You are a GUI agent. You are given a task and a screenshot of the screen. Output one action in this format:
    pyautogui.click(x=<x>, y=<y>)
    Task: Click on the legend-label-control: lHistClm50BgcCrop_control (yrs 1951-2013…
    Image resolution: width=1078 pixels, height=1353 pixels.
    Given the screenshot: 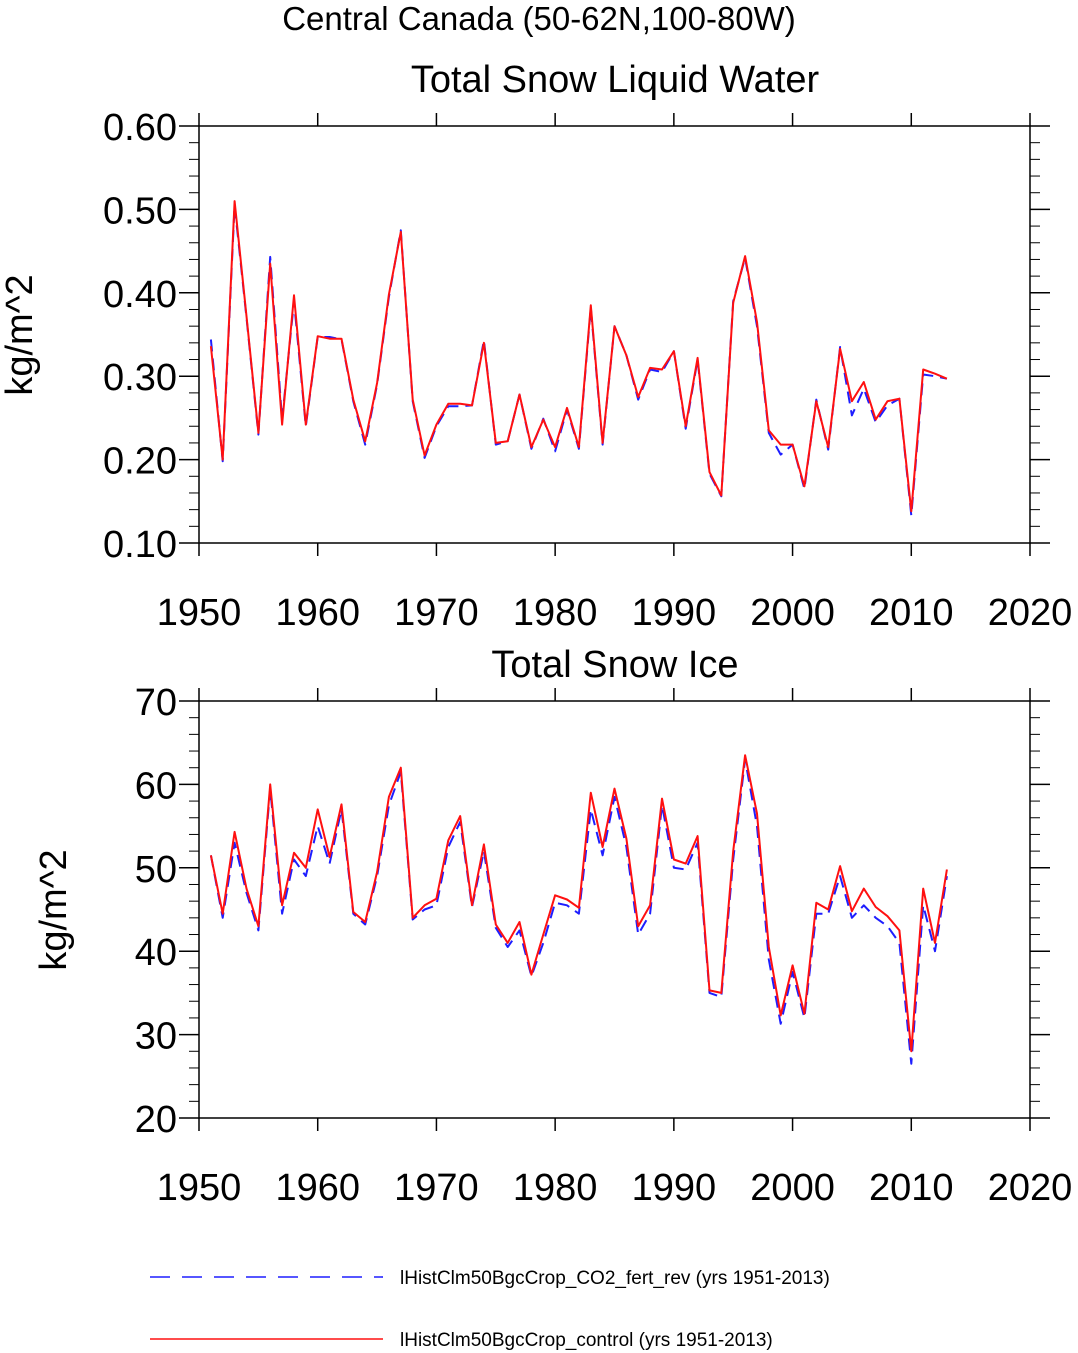 What is the action you would take?
    pyautogui.click(x=586, y=1340)
    